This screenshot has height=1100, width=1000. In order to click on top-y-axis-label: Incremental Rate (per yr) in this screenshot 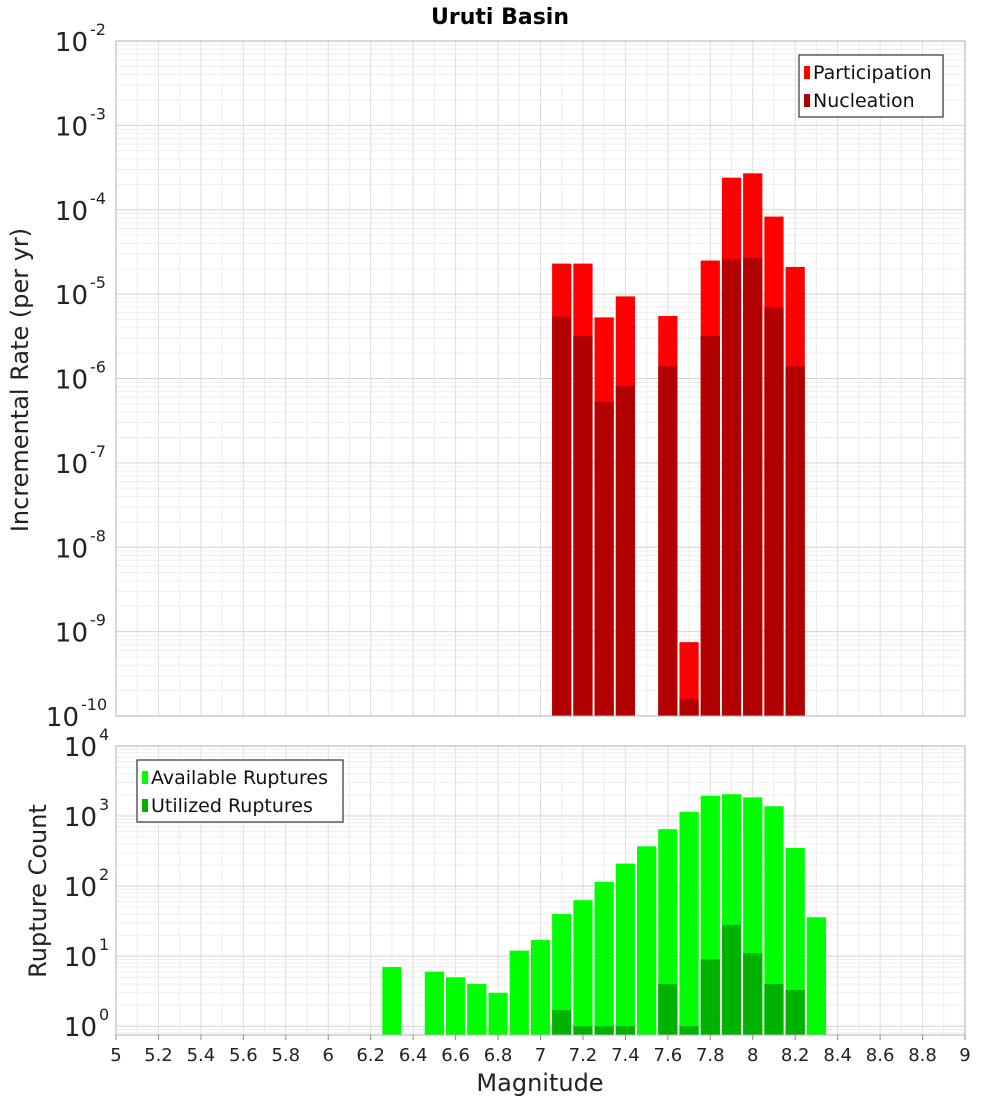, I will do `click(20, 380)`.